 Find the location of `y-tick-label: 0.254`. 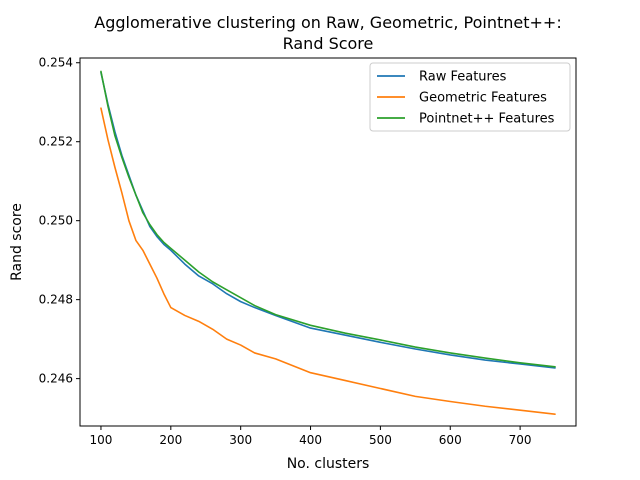

y-tick-label: 0.254 is located at coordinates (56, 63).